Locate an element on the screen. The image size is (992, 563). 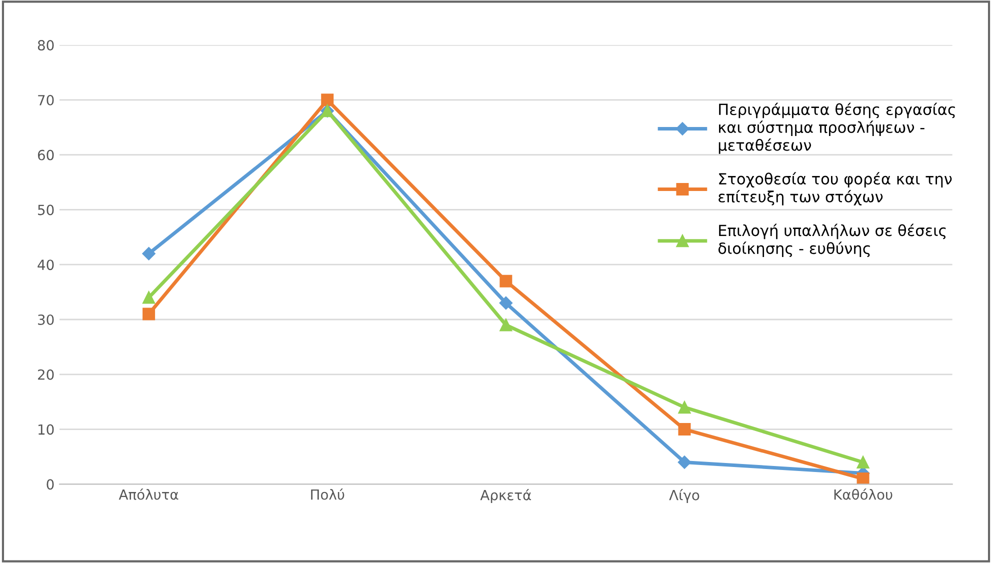
x-tick-label: Αρκετά is located at coordinates (506, 496).